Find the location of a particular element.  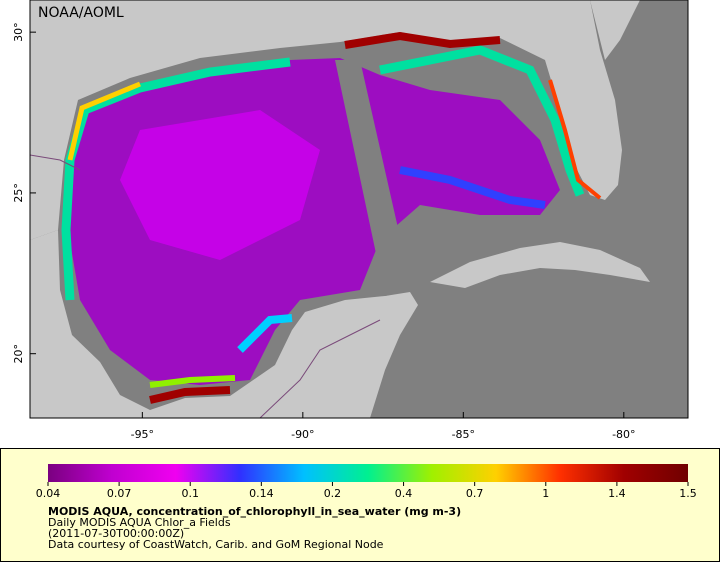

x-tick-label: -80° is located at coordinates (623, 434).